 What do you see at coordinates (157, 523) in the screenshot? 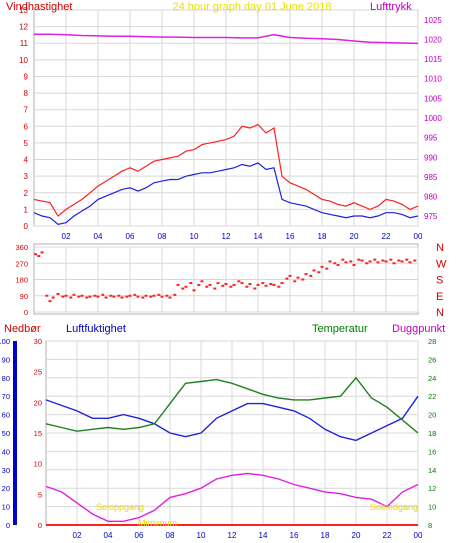
I see `minimum-annotation: Mimimum` at bounding box center [157, 523].